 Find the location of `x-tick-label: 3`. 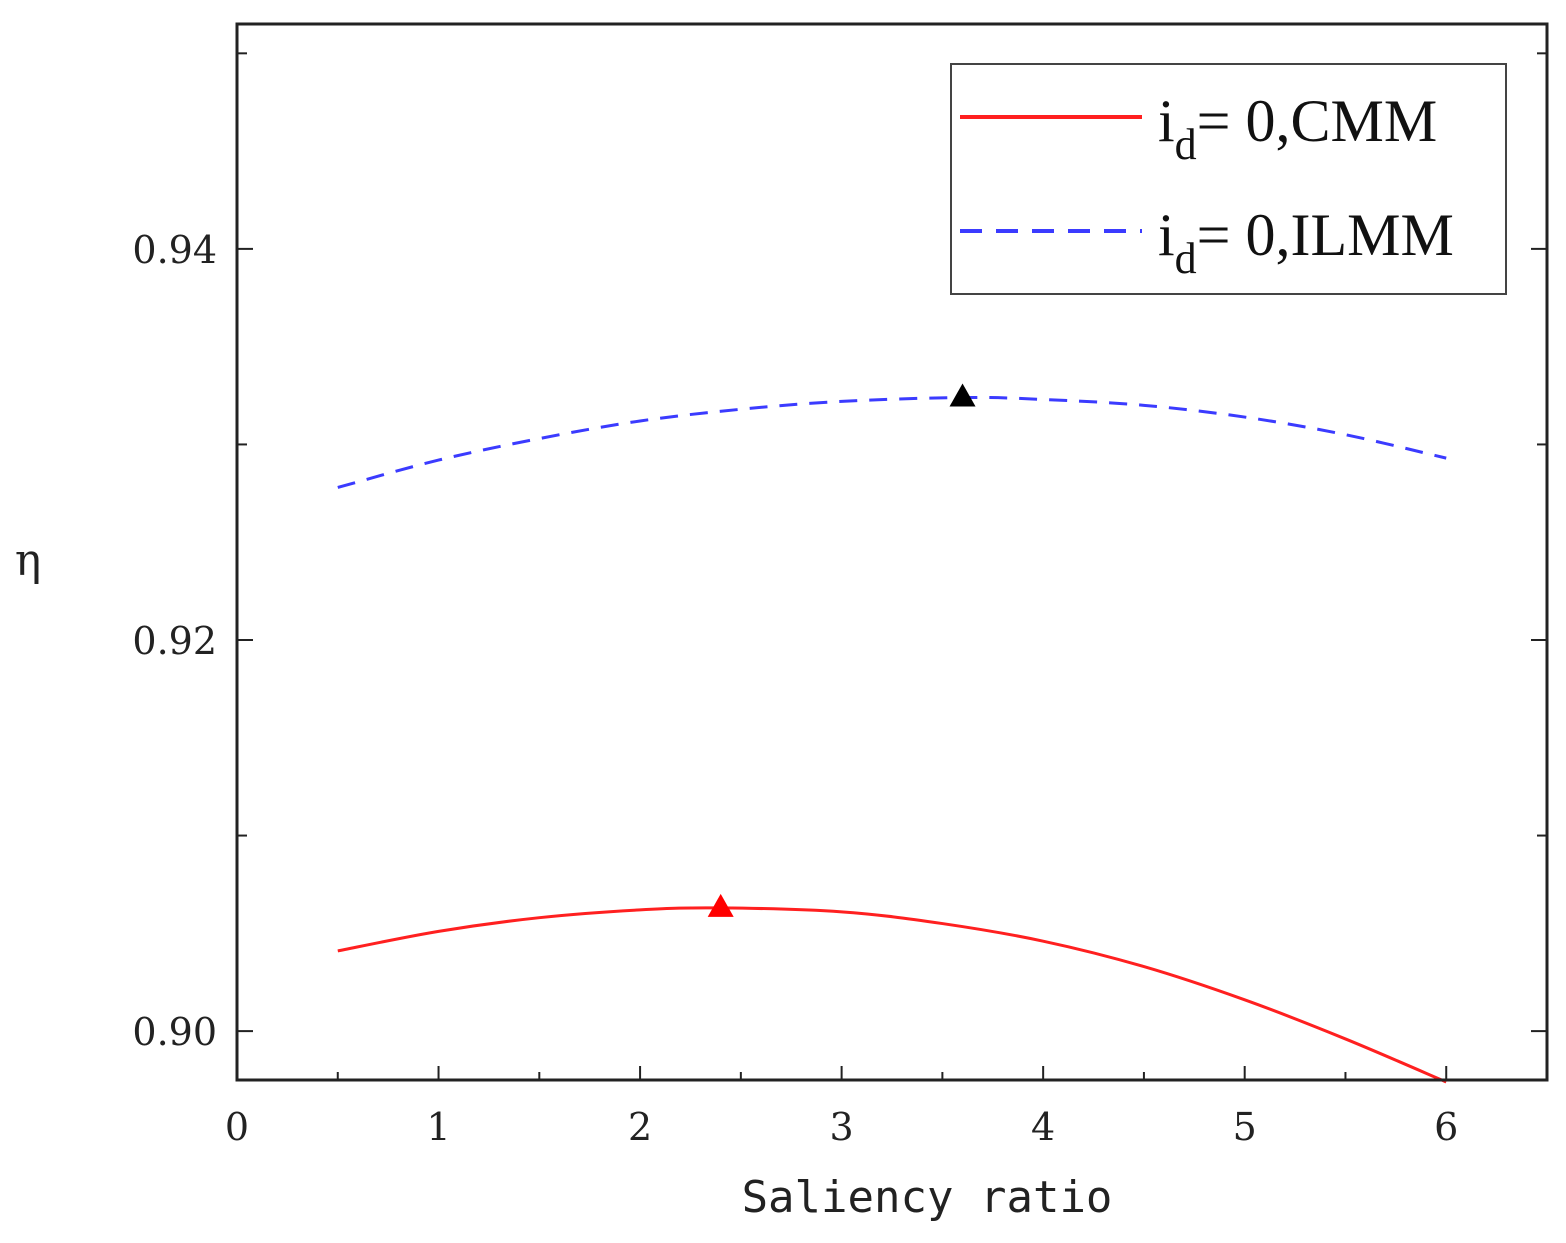

x-tick-label: 3 is located at coordinates (842, 1127).